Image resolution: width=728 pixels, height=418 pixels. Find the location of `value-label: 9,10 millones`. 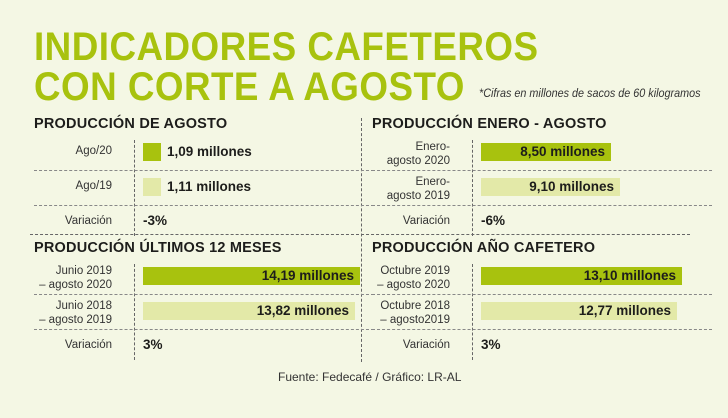

value-label: 9,10 millones is located at coordinates (571, 186).